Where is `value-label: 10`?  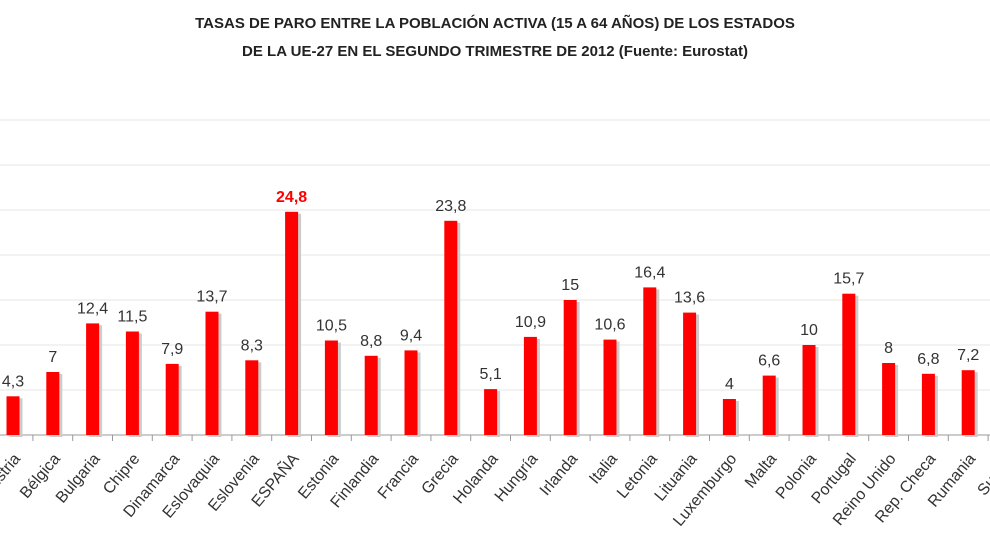
value-label: 10 is located at coordinates (809, 330).